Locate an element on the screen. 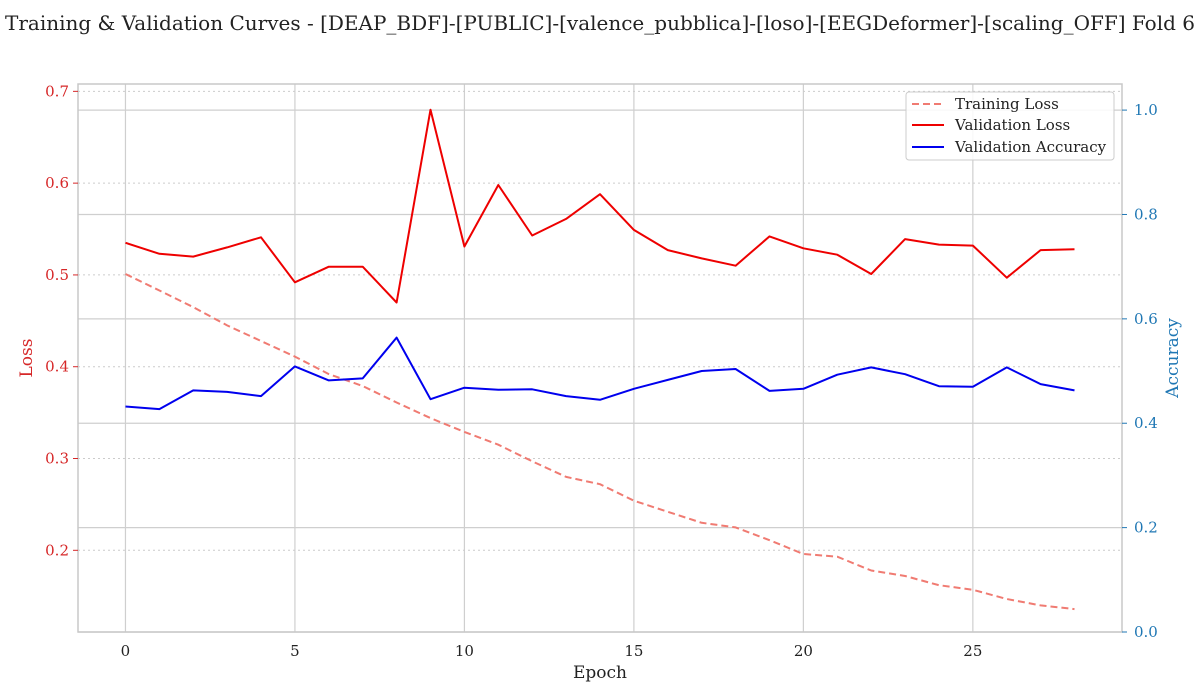 This screenshot has width=1200, height=700. y-axis-left-label: Loss is located at coordinates (27, 358).